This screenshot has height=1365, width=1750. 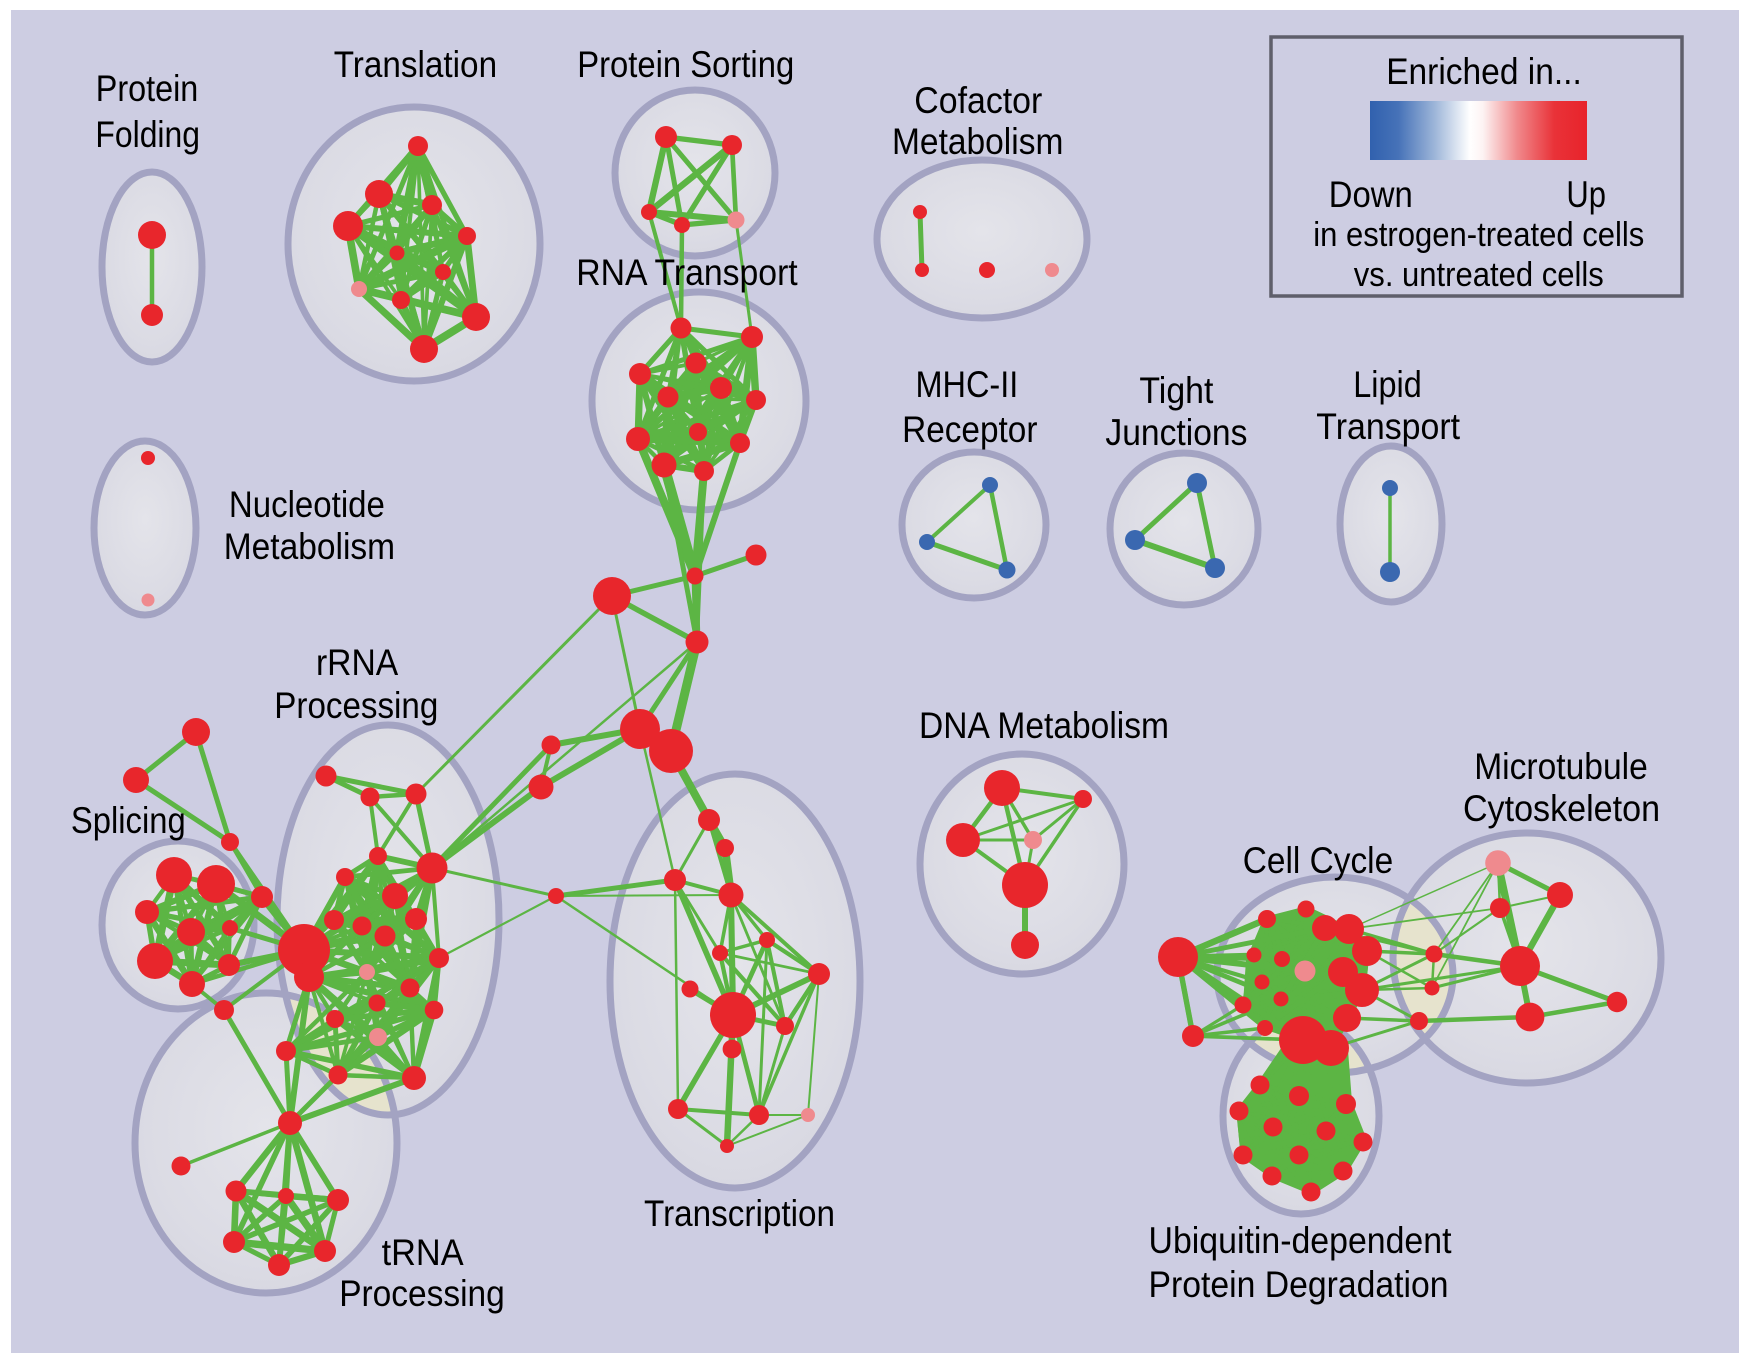 What do you see at coordinates (1561, 766) in the screenshot?
I see `svg-text: Microtubule` at bounding box center [1561, 766].